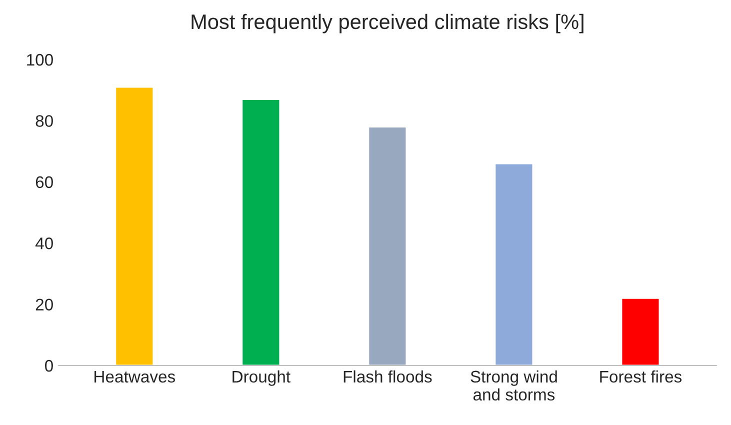 This screenshot has width=731, height=425. Describe the element at coordinates (261, 378) in the screenshot. I see `x-tick-label: Drought` at that location.